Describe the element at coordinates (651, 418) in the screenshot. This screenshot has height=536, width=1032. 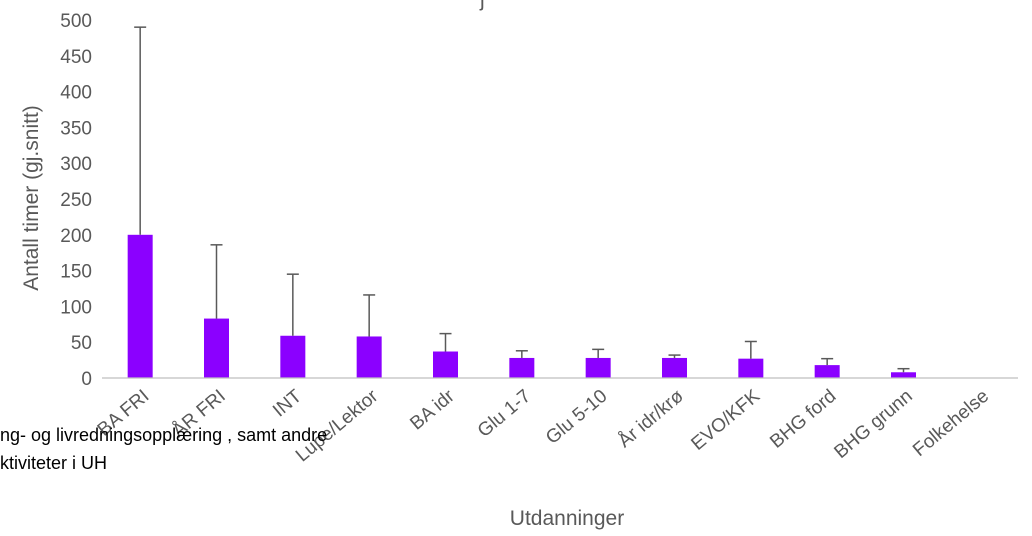
I see `x-tick-label: År idr/krø` at that location.